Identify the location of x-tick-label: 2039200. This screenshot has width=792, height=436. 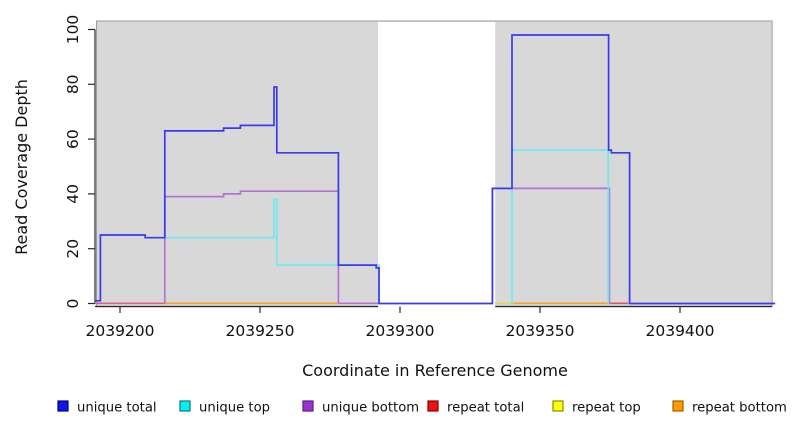
(119, 331).